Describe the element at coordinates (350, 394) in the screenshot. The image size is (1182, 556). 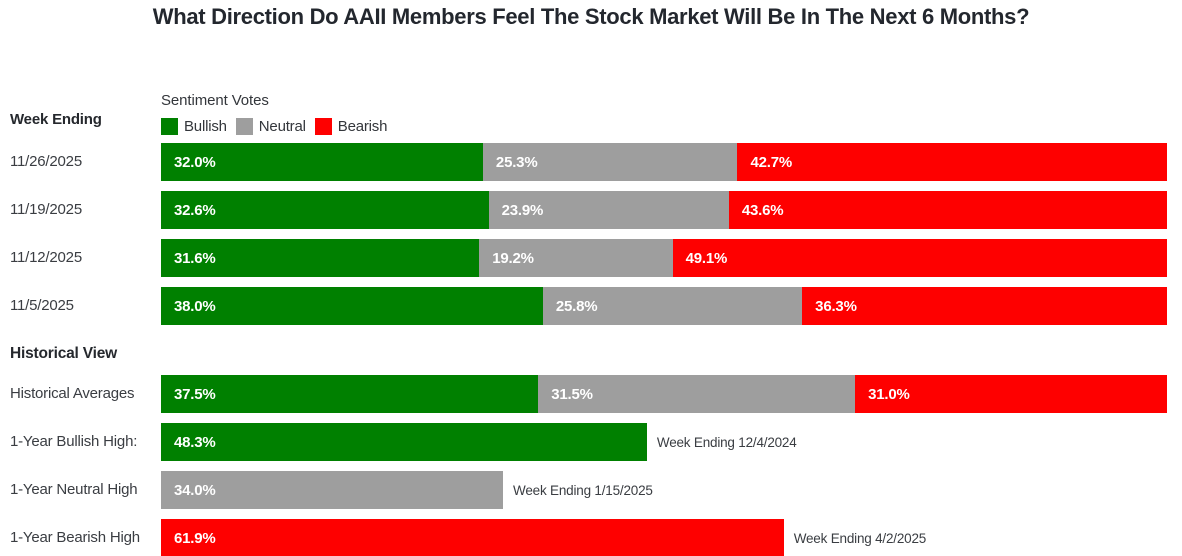
I see `bullish-segment: 37.5%` at that location.